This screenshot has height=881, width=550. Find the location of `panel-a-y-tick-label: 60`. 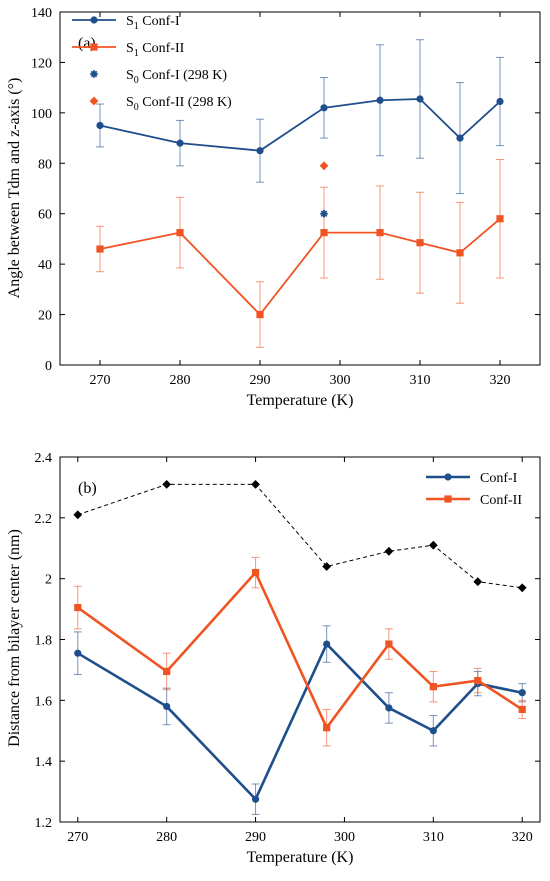

panel-a-y-tick-label: 60 is located at coordinates (45, 215).